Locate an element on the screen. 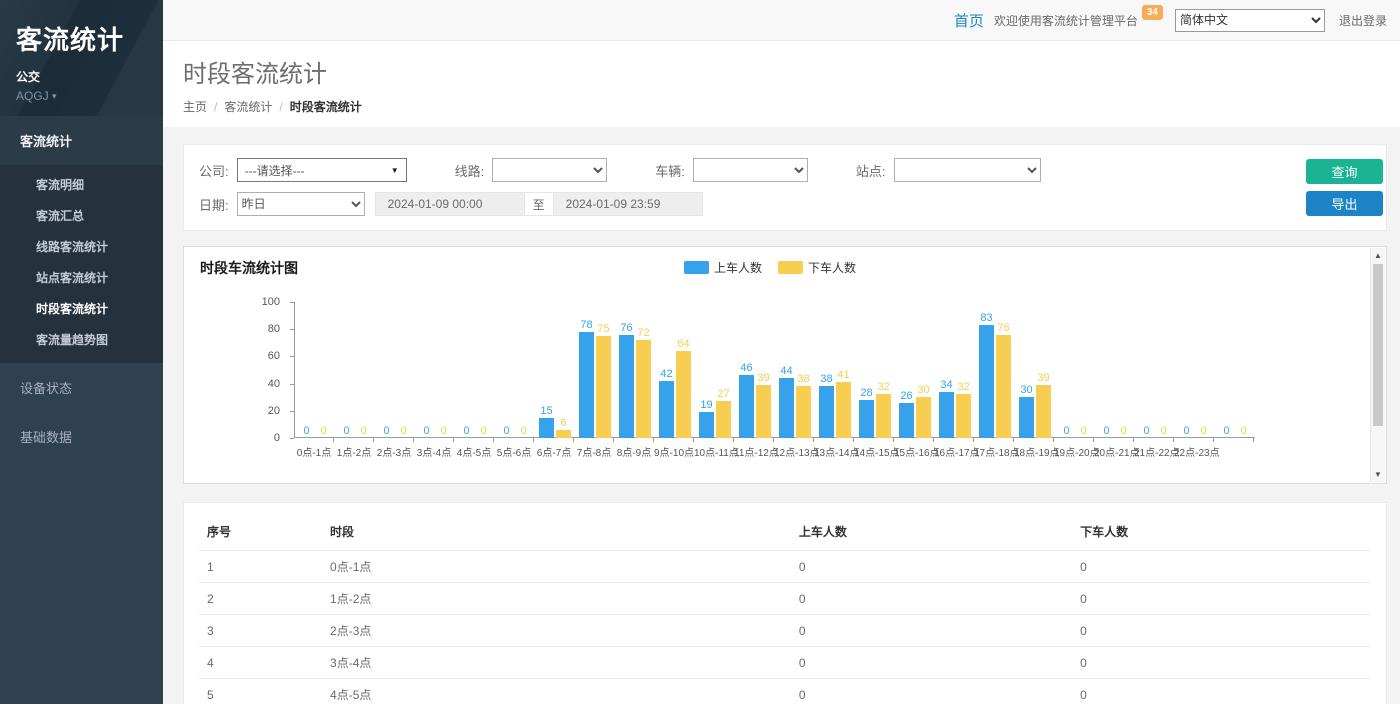  date-preset-select: 昨日 is located at coordinates (300, 204).